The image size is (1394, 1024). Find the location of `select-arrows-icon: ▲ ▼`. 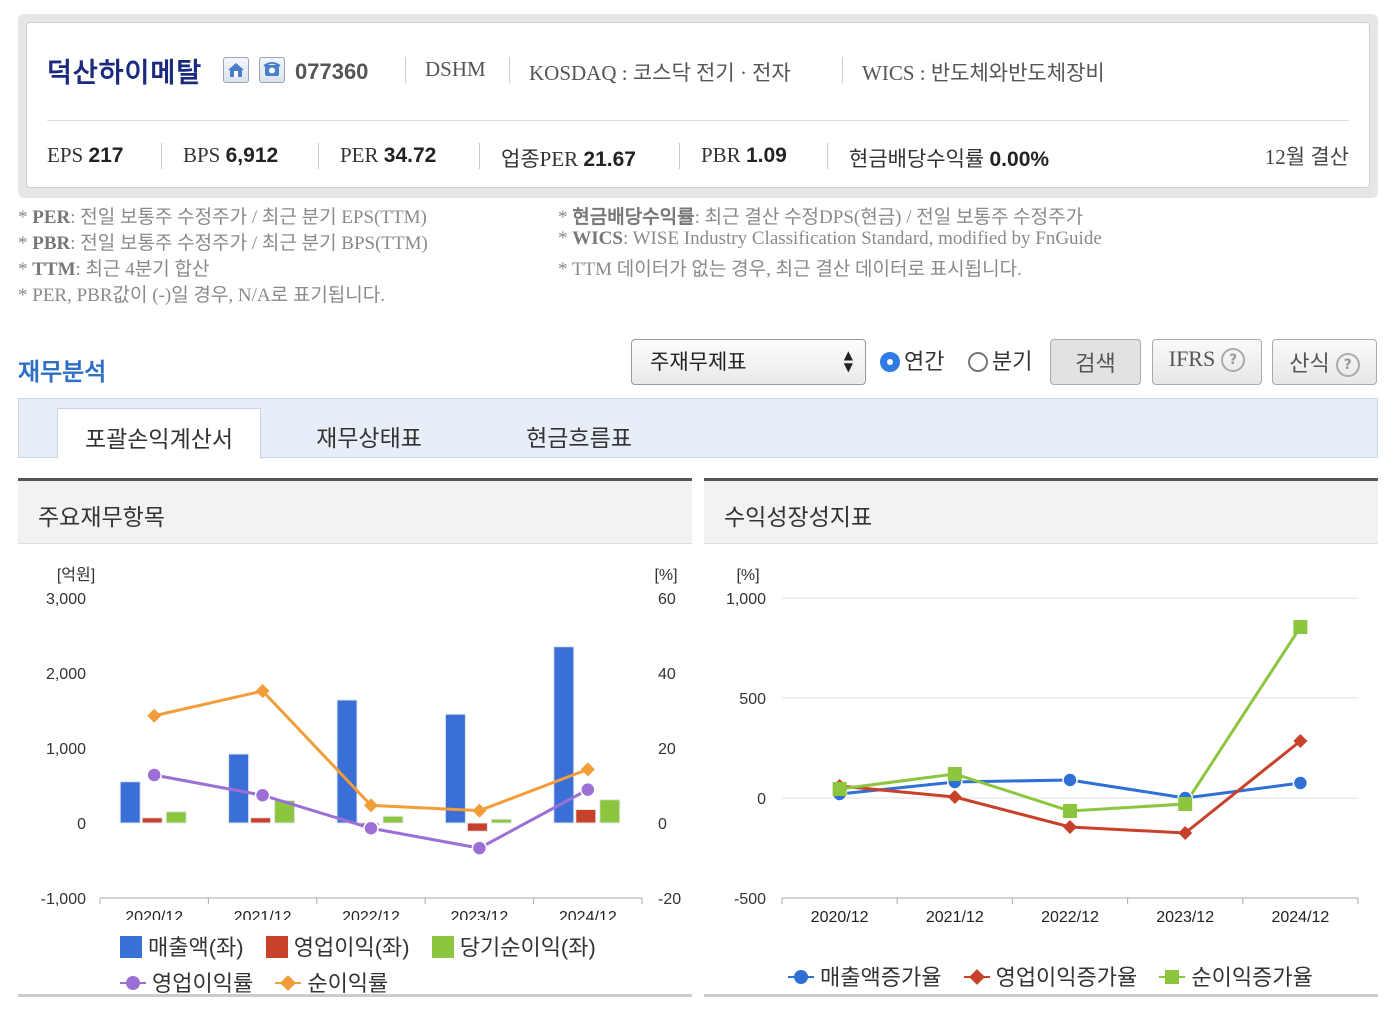

select-arrows-icon: ▲ ▼ is located at coordinates (848, 361).